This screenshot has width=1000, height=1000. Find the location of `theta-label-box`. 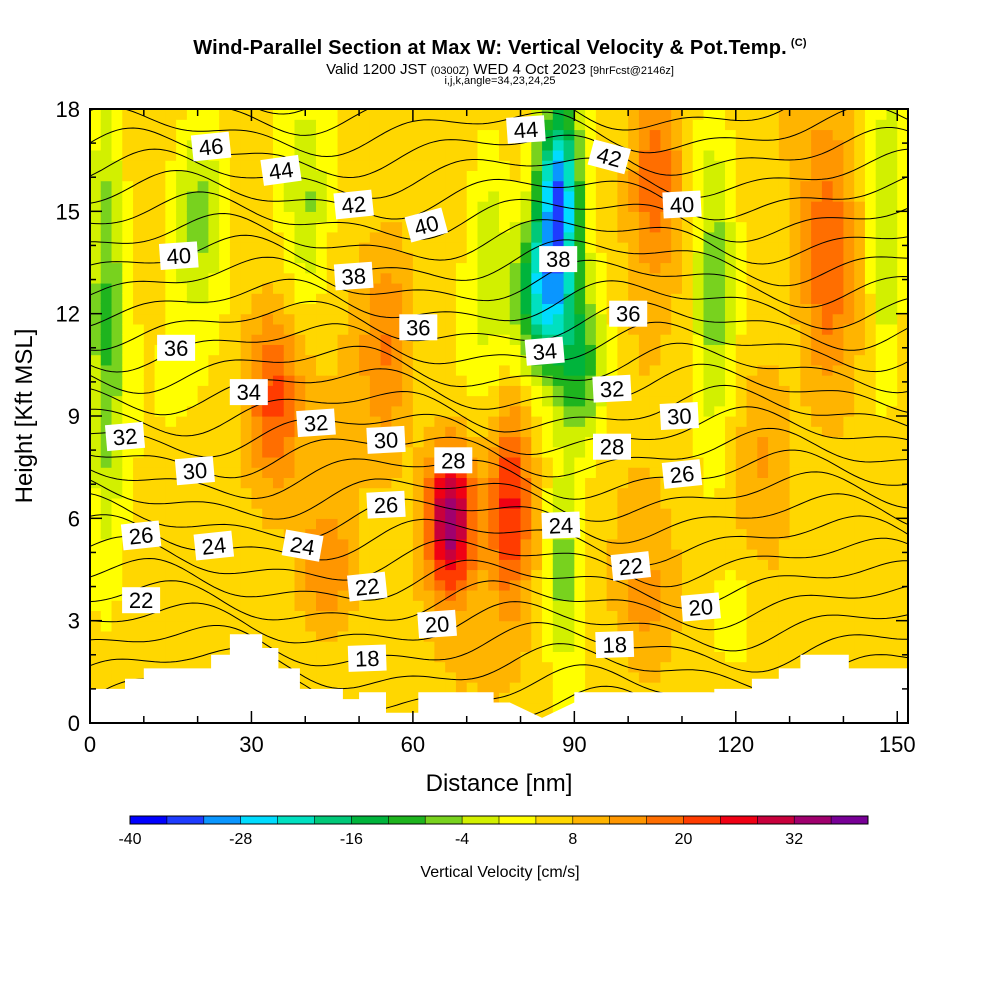

theta-label-box is located at coordinates (386, 439).